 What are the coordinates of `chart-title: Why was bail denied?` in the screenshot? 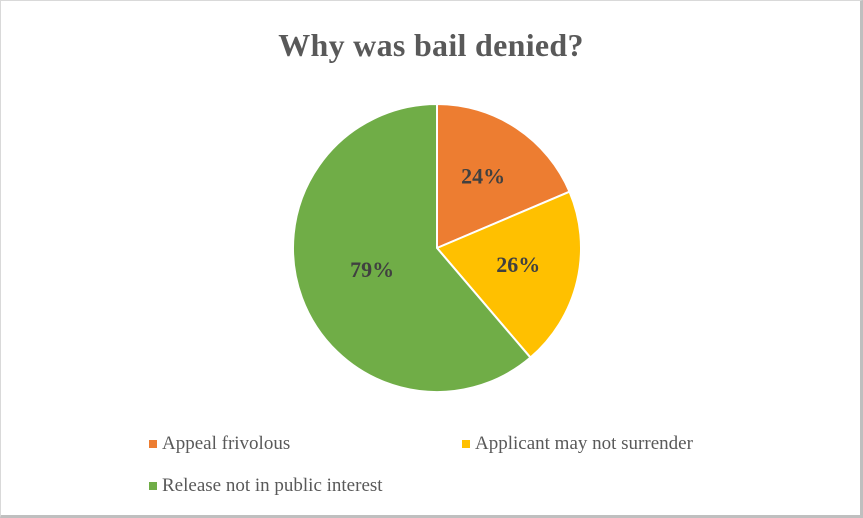 It's located at (431, 45).